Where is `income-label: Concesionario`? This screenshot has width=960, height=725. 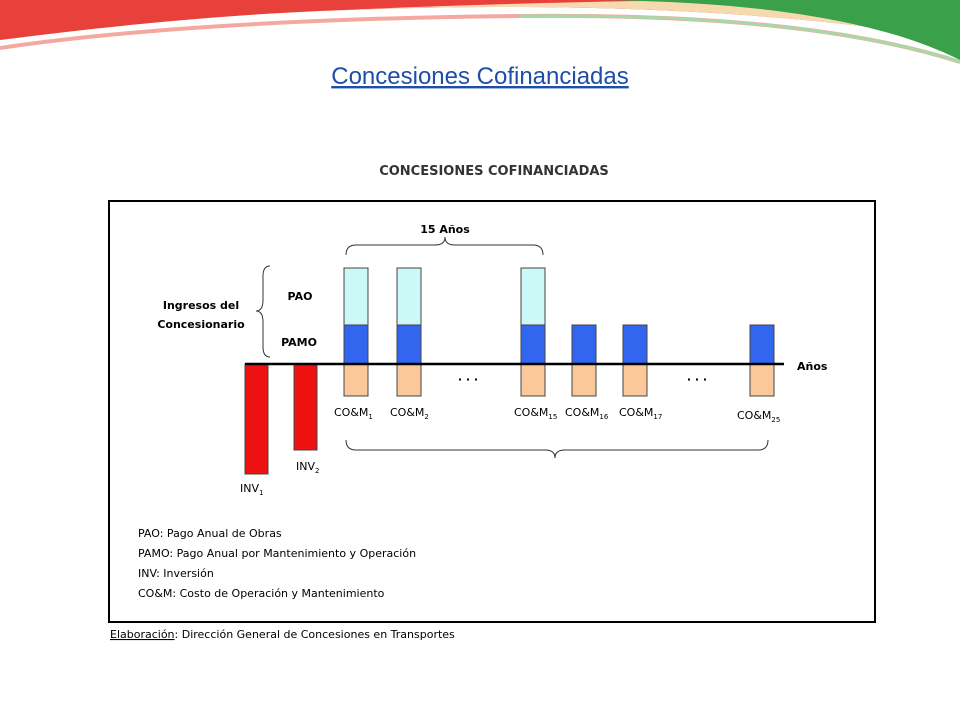 income-label: Concesionario is located at coordinates (201, 324).